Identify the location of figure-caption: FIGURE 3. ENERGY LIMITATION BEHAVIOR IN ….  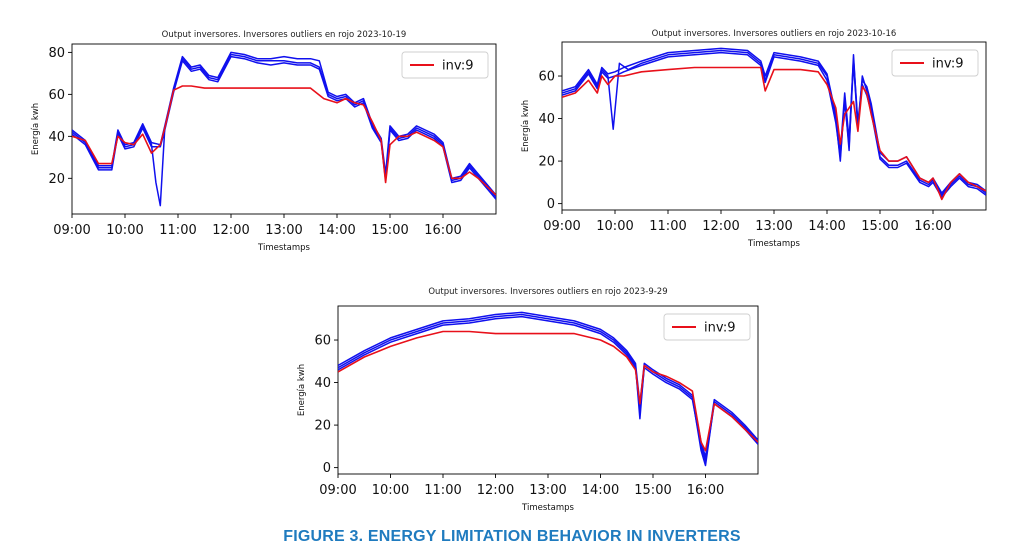
(512, 536).